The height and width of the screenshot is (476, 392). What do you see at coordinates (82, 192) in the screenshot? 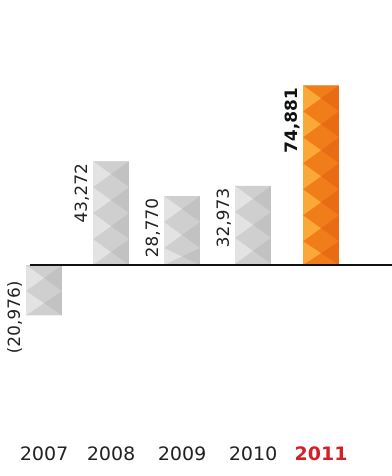
I see `value-label-2008: 43,272` at bounding box center [82, 192].